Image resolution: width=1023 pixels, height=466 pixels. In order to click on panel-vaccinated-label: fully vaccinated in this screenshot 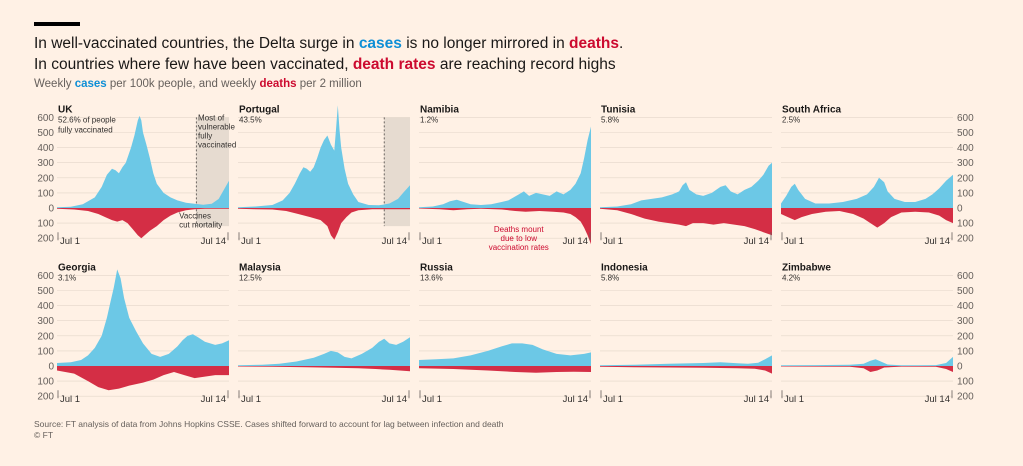, I will do `click(85, 129)`.